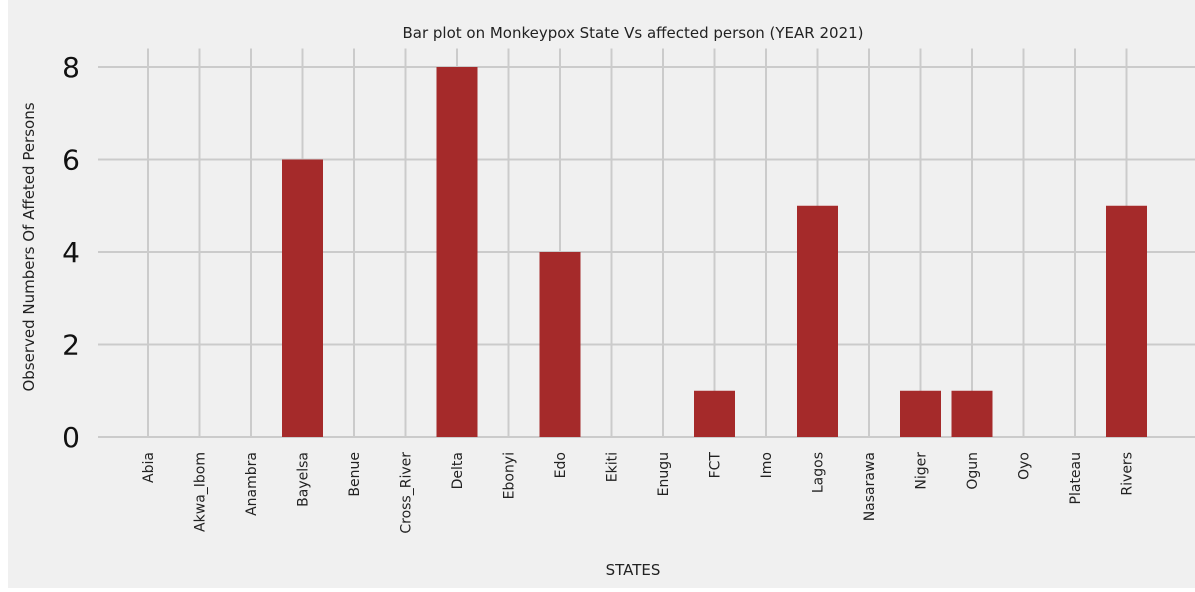  I want to click on x-tick-label: Imo, so click(767, 465).